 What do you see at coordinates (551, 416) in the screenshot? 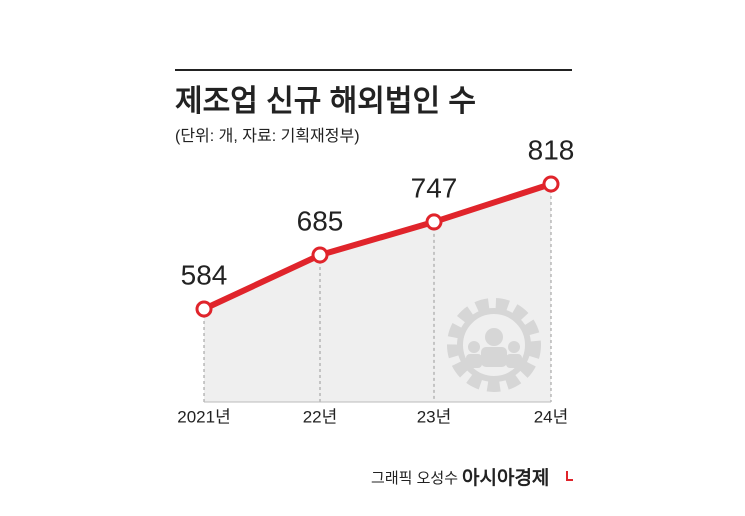
I see `x-tick-label: 24년` at bounding box center [551, 416].